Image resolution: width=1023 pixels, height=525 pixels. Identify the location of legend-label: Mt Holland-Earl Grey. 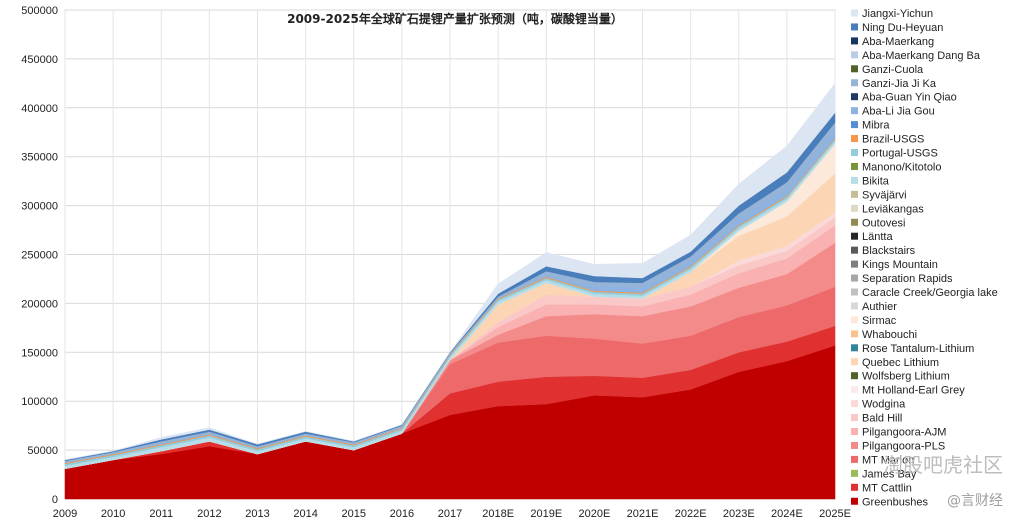
(913, 391).